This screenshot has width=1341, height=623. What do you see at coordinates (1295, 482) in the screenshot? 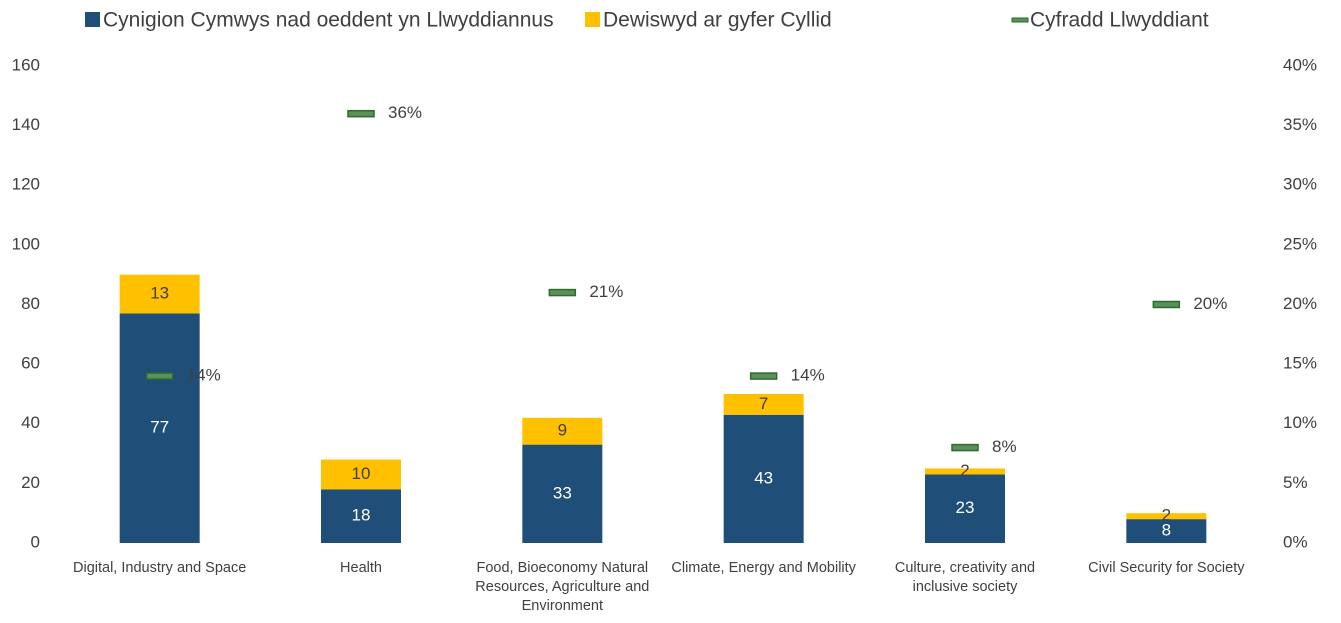
I see `y2-tick-label: 5%` at bounding box center [1295, 482].